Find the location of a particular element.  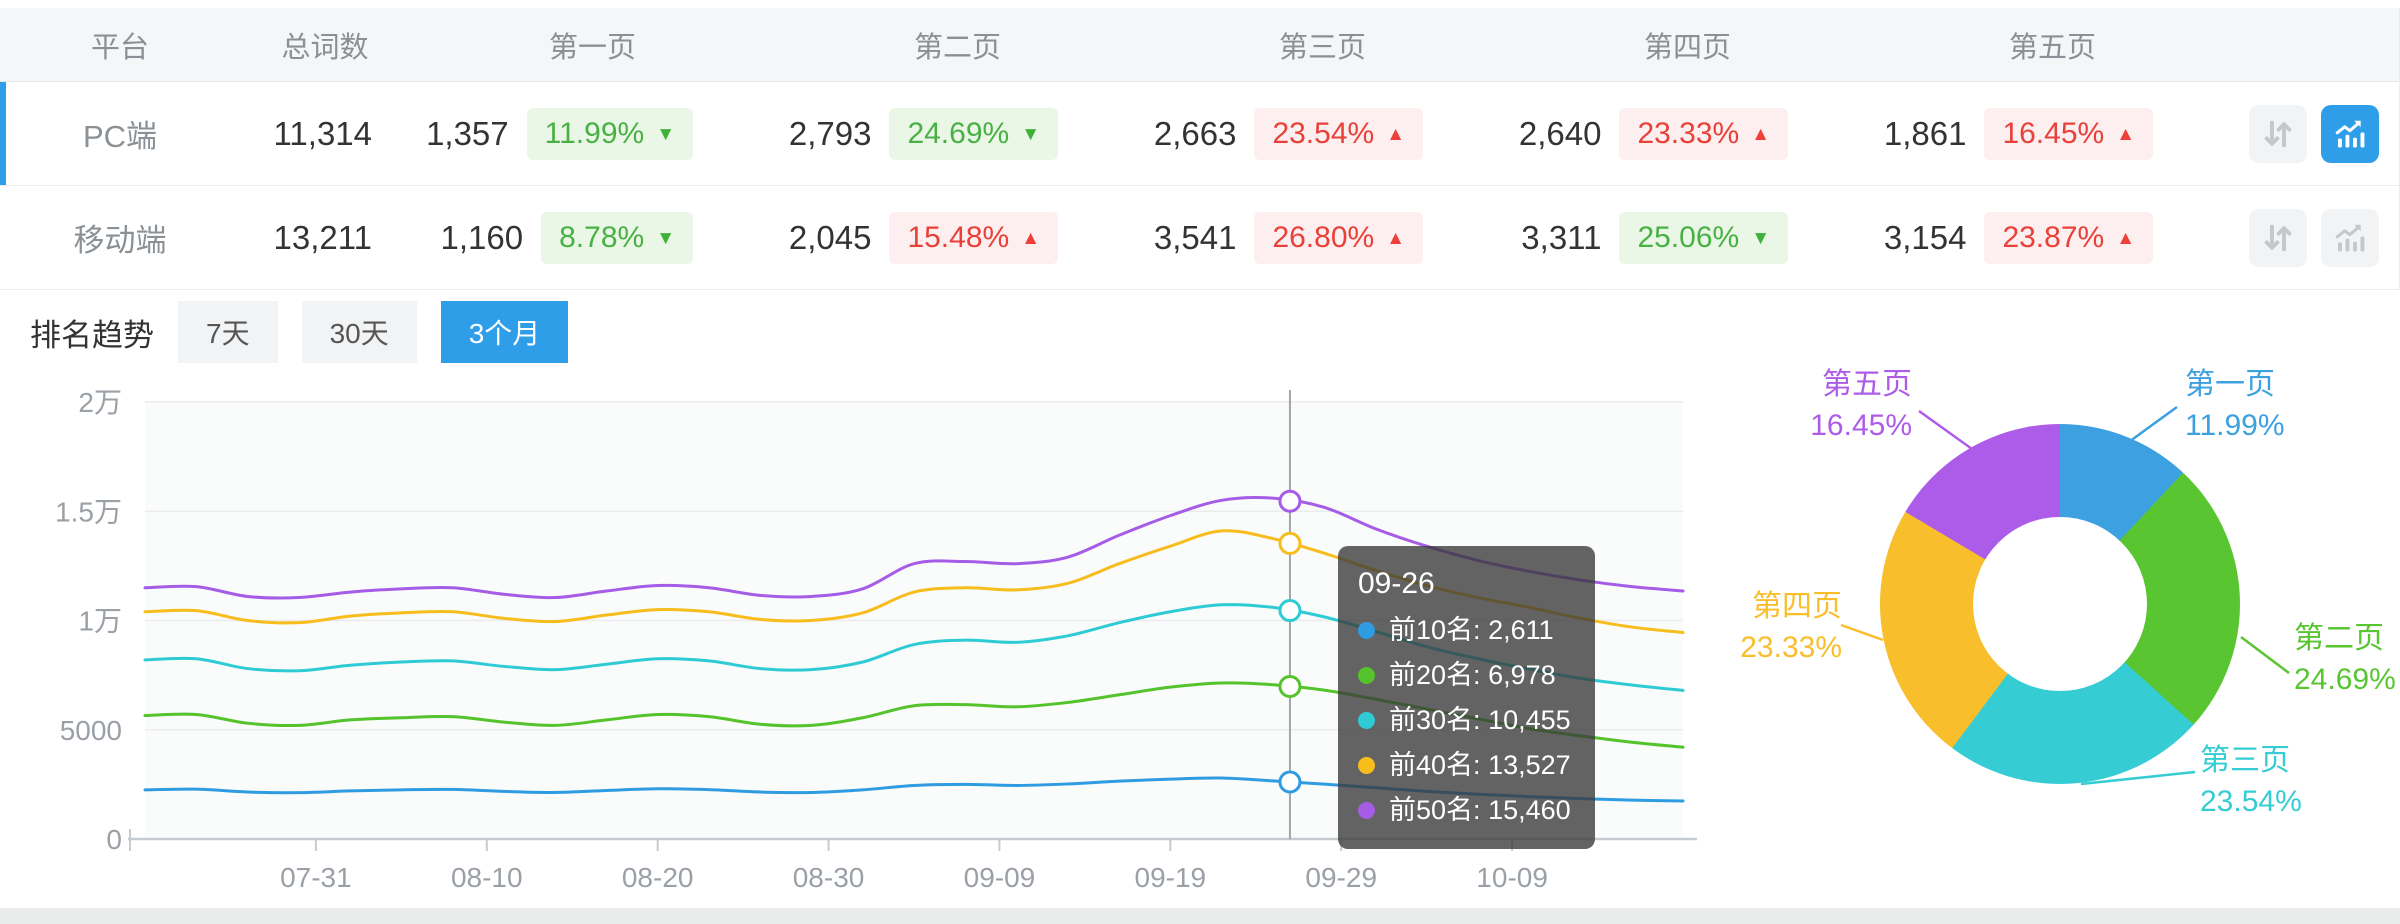

page2-change-badge: 24.69% ▼ is located at coordinates (973, 133).